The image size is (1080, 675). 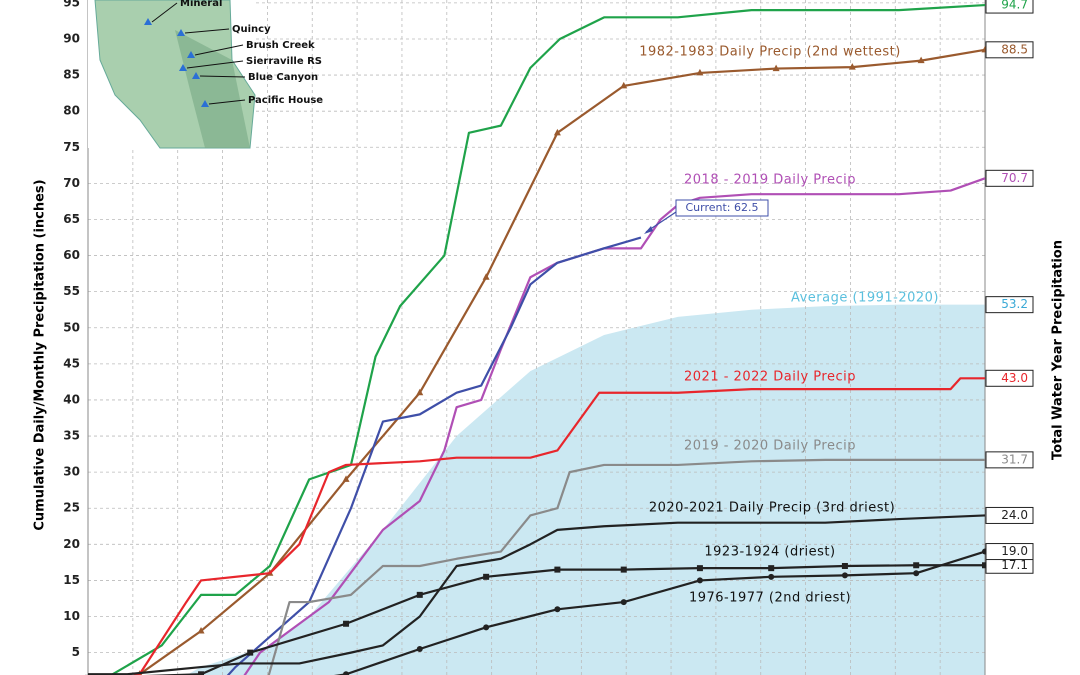 I want to click on annotation-arrowhead, so click(x=648, y=230).